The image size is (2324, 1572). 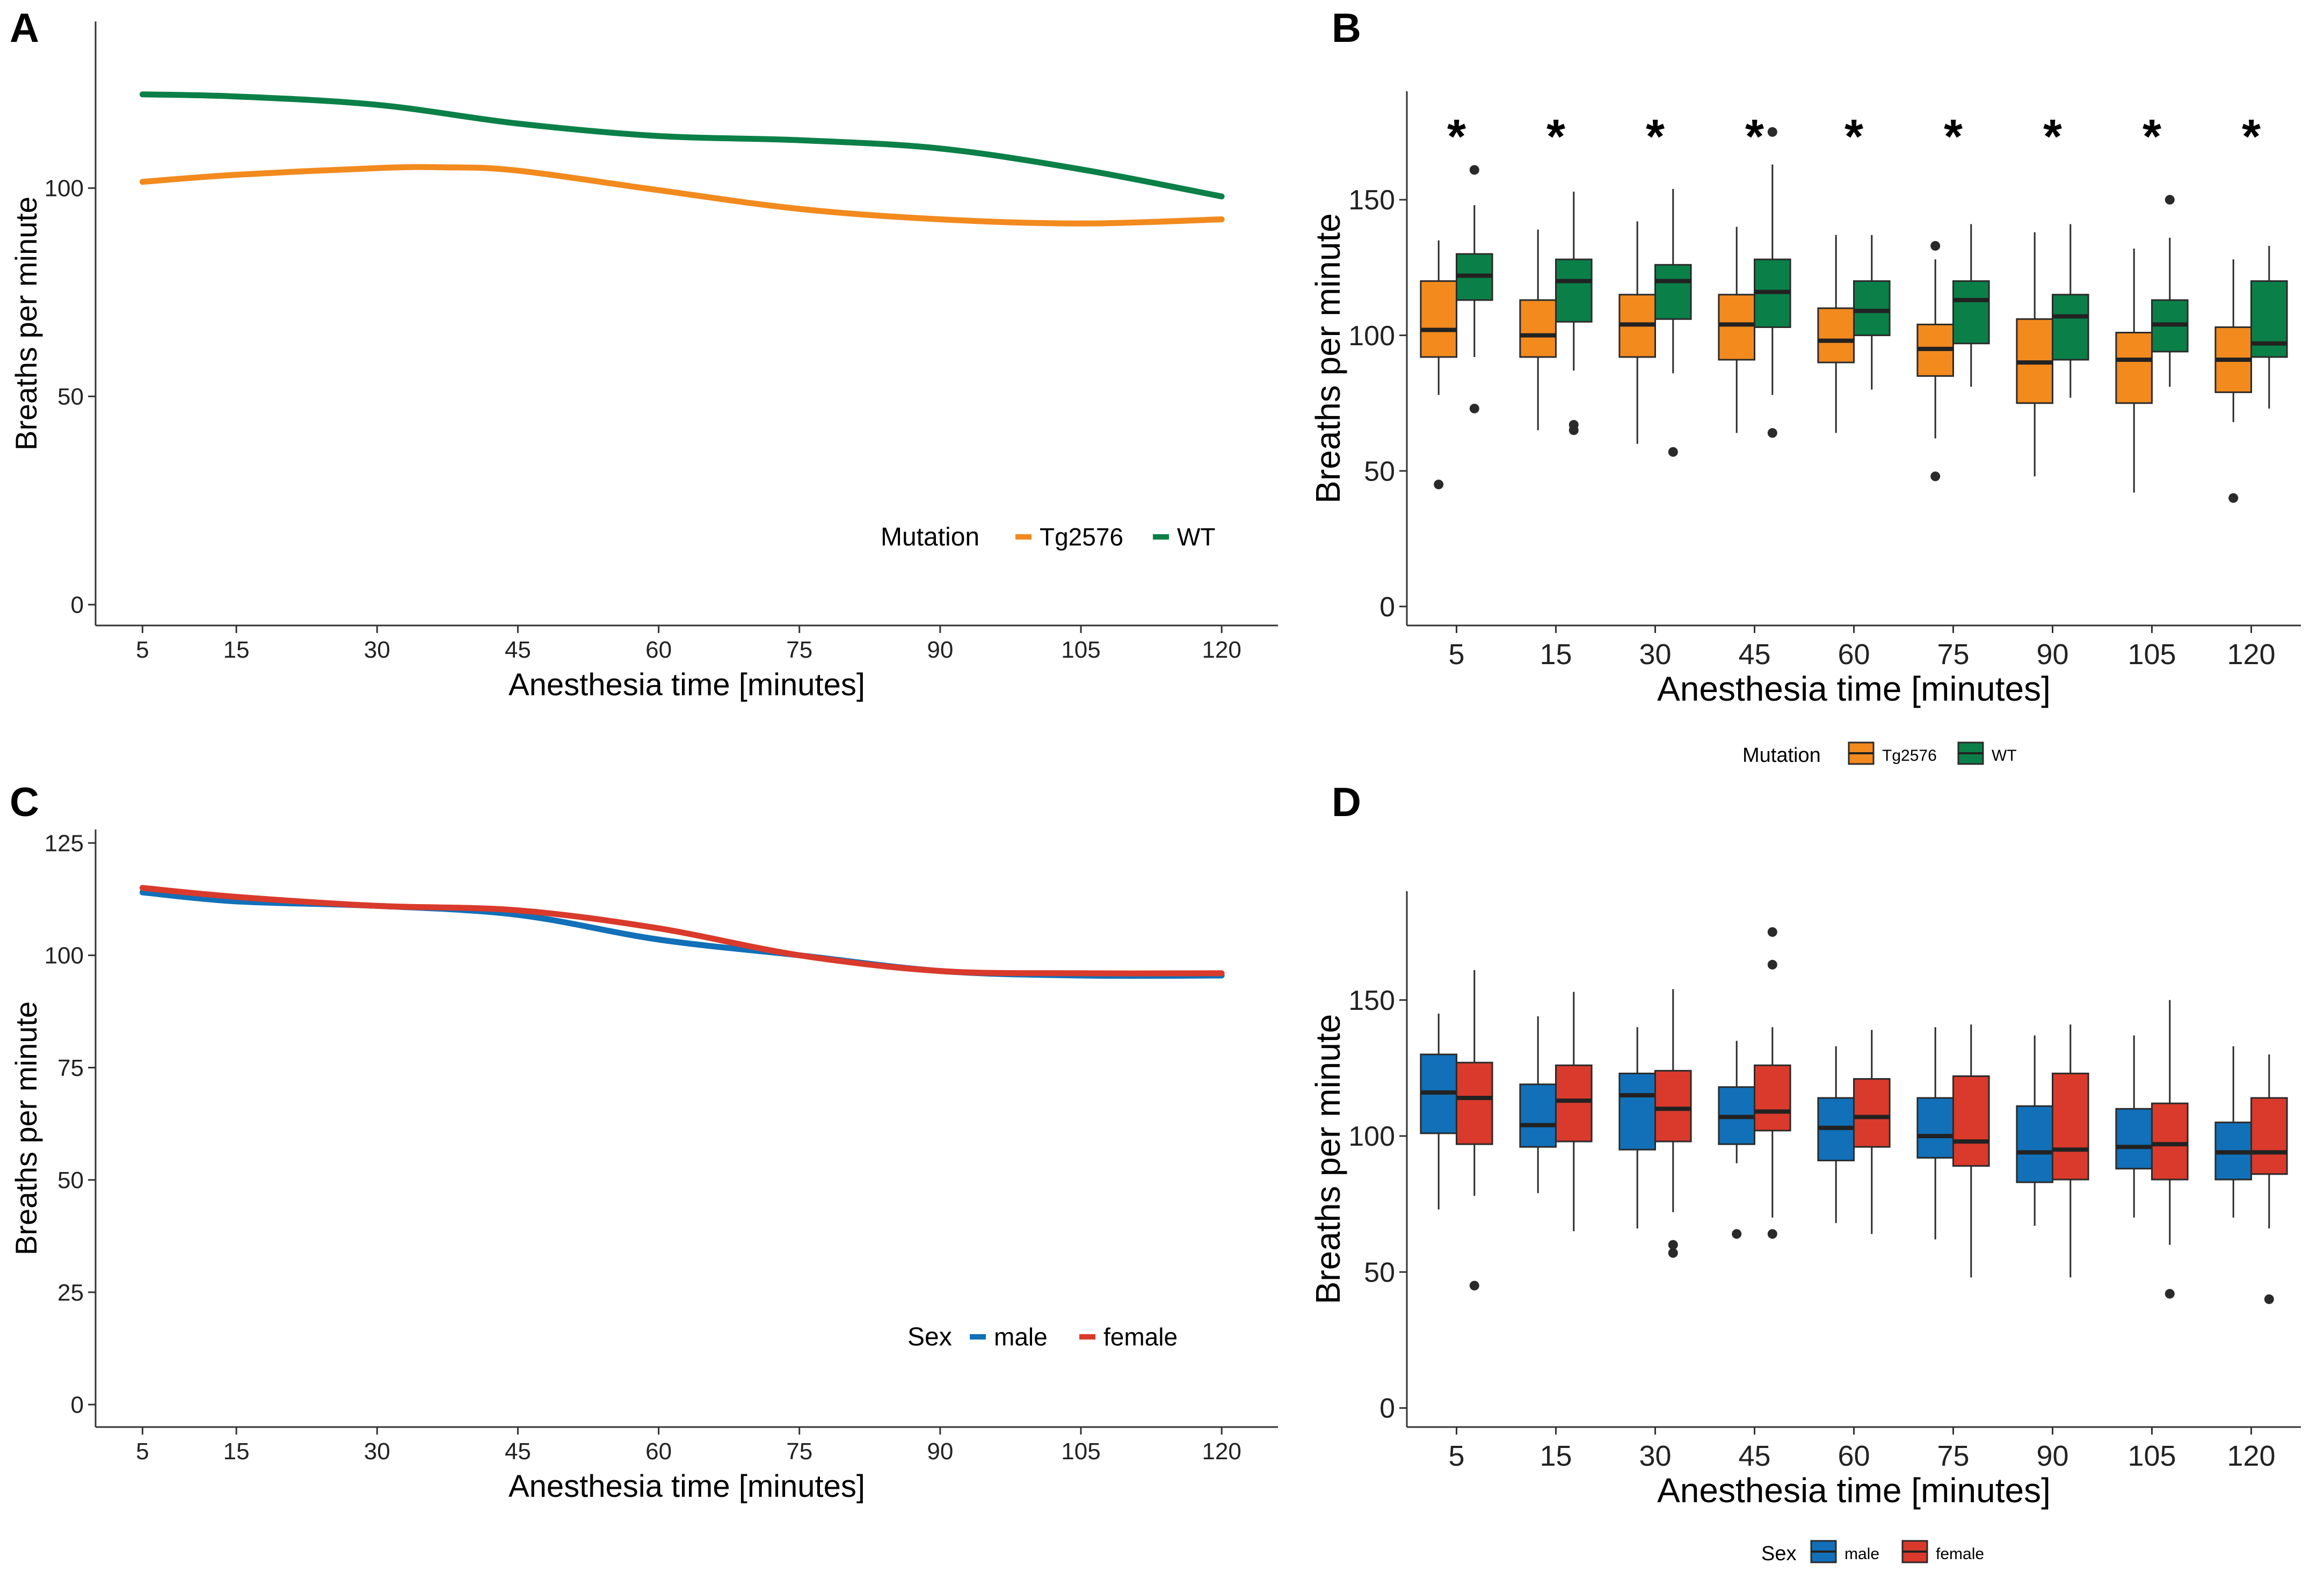 What do you see at coordinates (2052, 654) in the screenshot?
I see `panel-b-x-tick-label: 90` at bounding box center [2052, 654].